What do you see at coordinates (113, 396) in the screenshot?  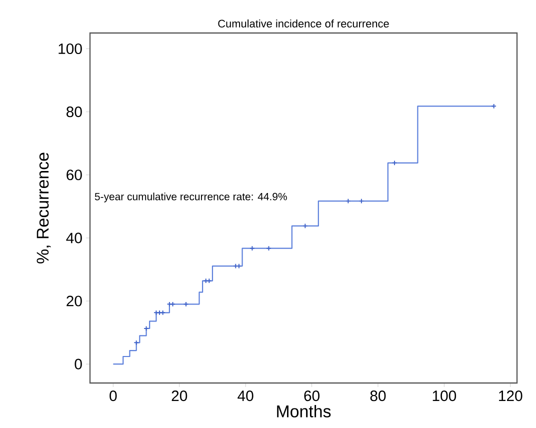 I see `x-tick-label: 0` at bounding box center [113, 396].